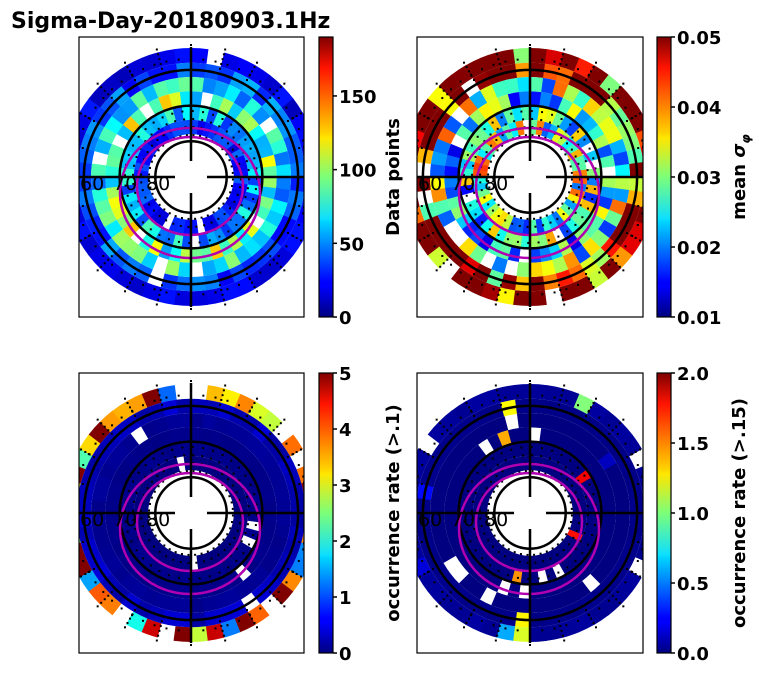  What do you see at coordinates (345, 318) in the screenshot?
I see `colorbar-tick-label: 0` at bounding box center [345, 318].